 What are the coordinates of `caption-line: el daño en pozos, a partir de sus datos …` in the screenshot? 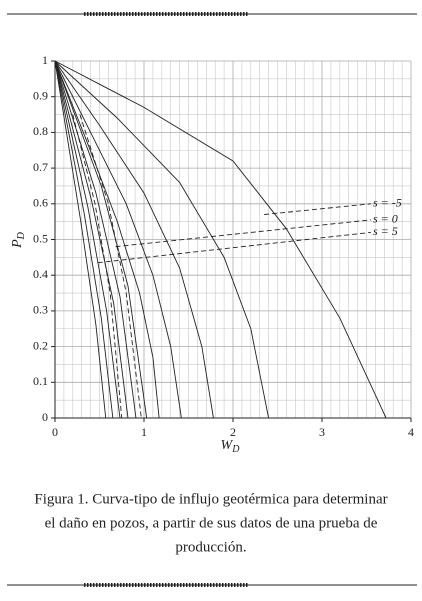 It's located at (211, 523).